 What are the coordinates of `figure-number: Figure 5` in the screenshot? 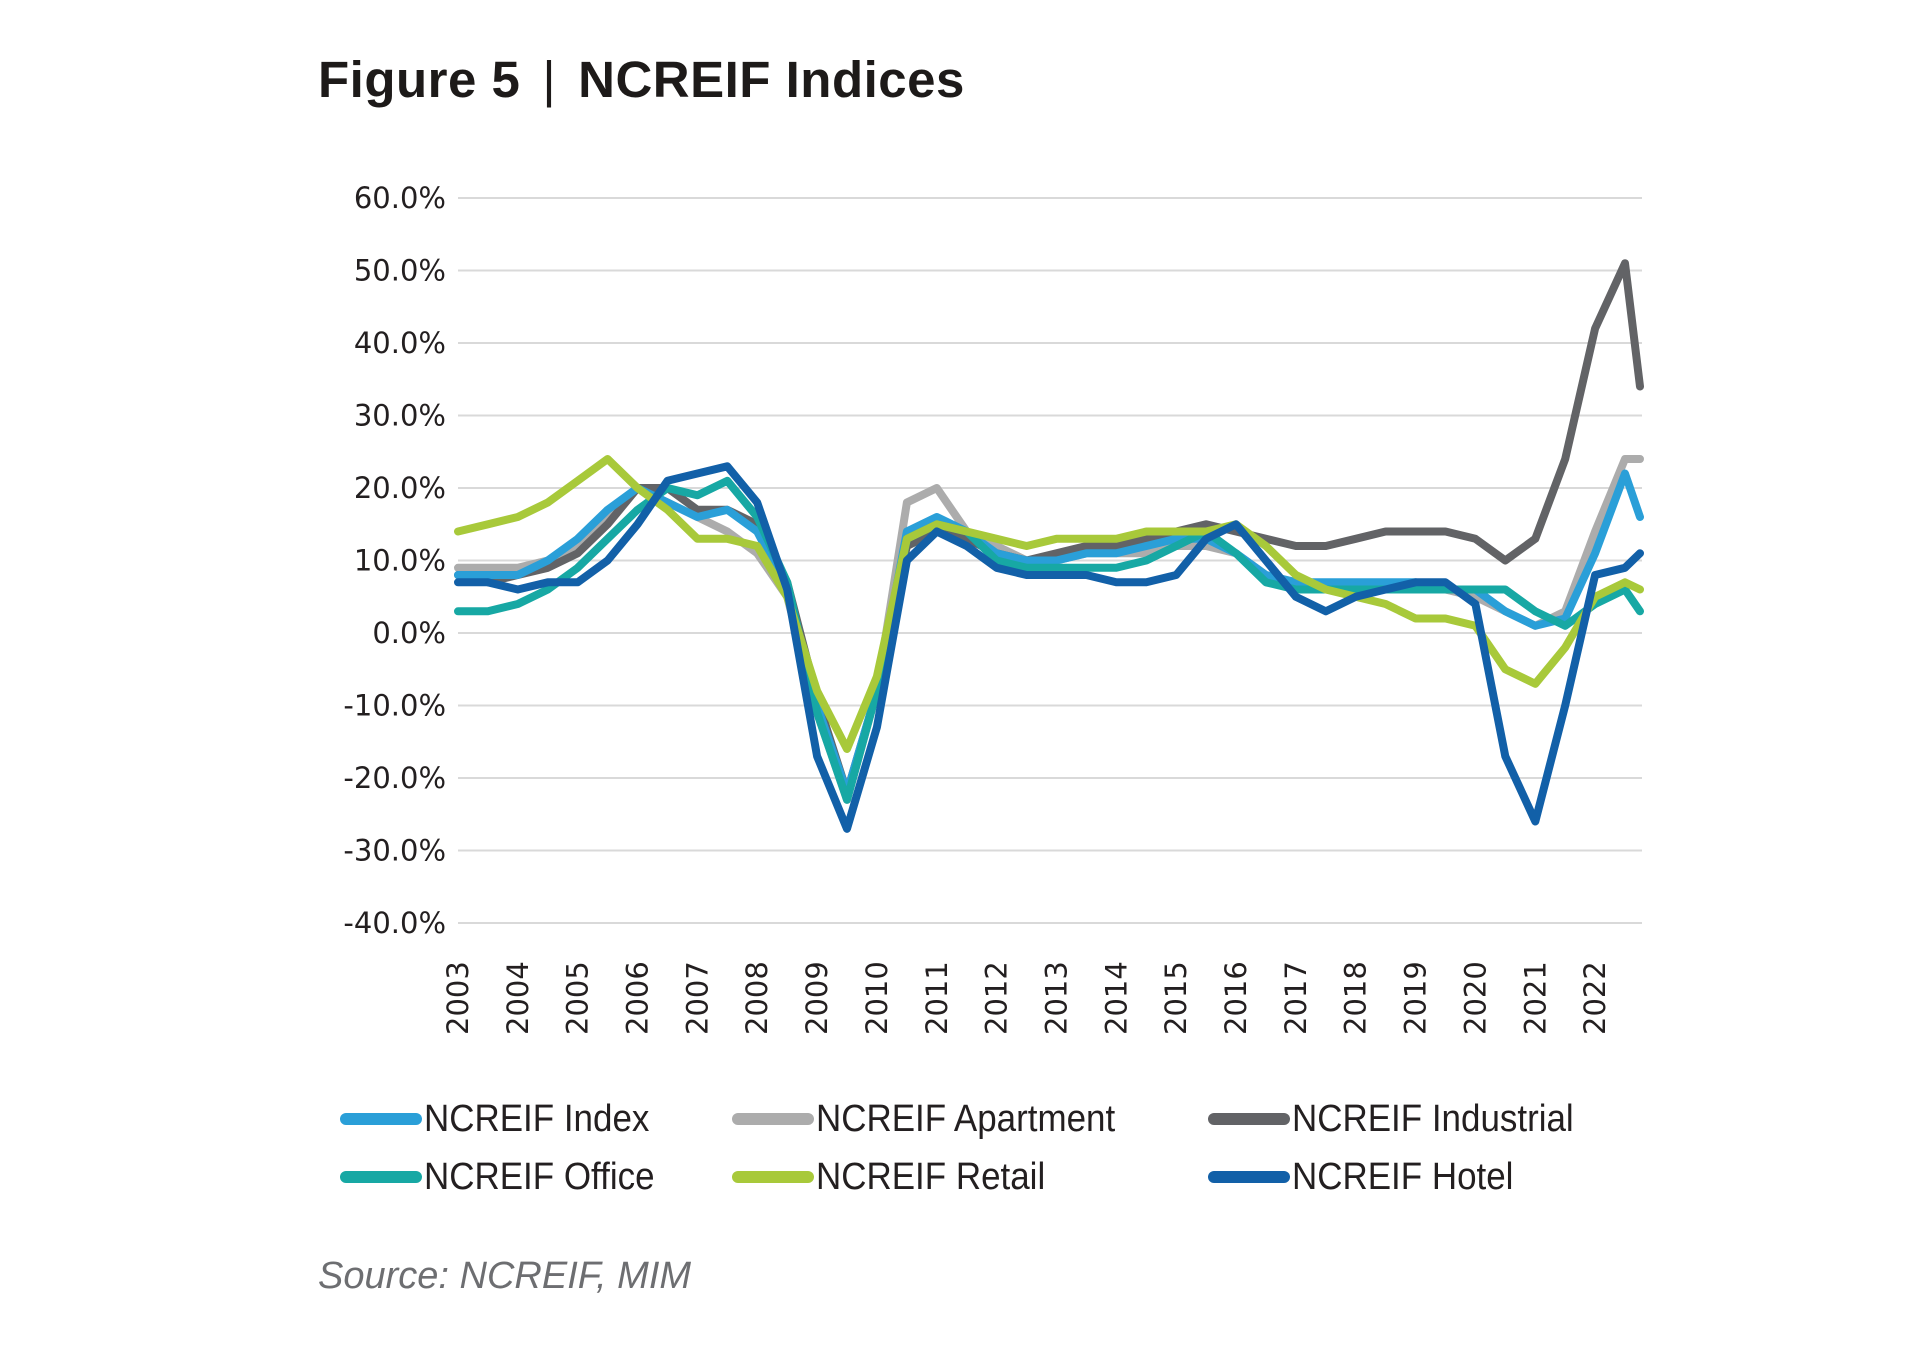 It's located at (419, 79).